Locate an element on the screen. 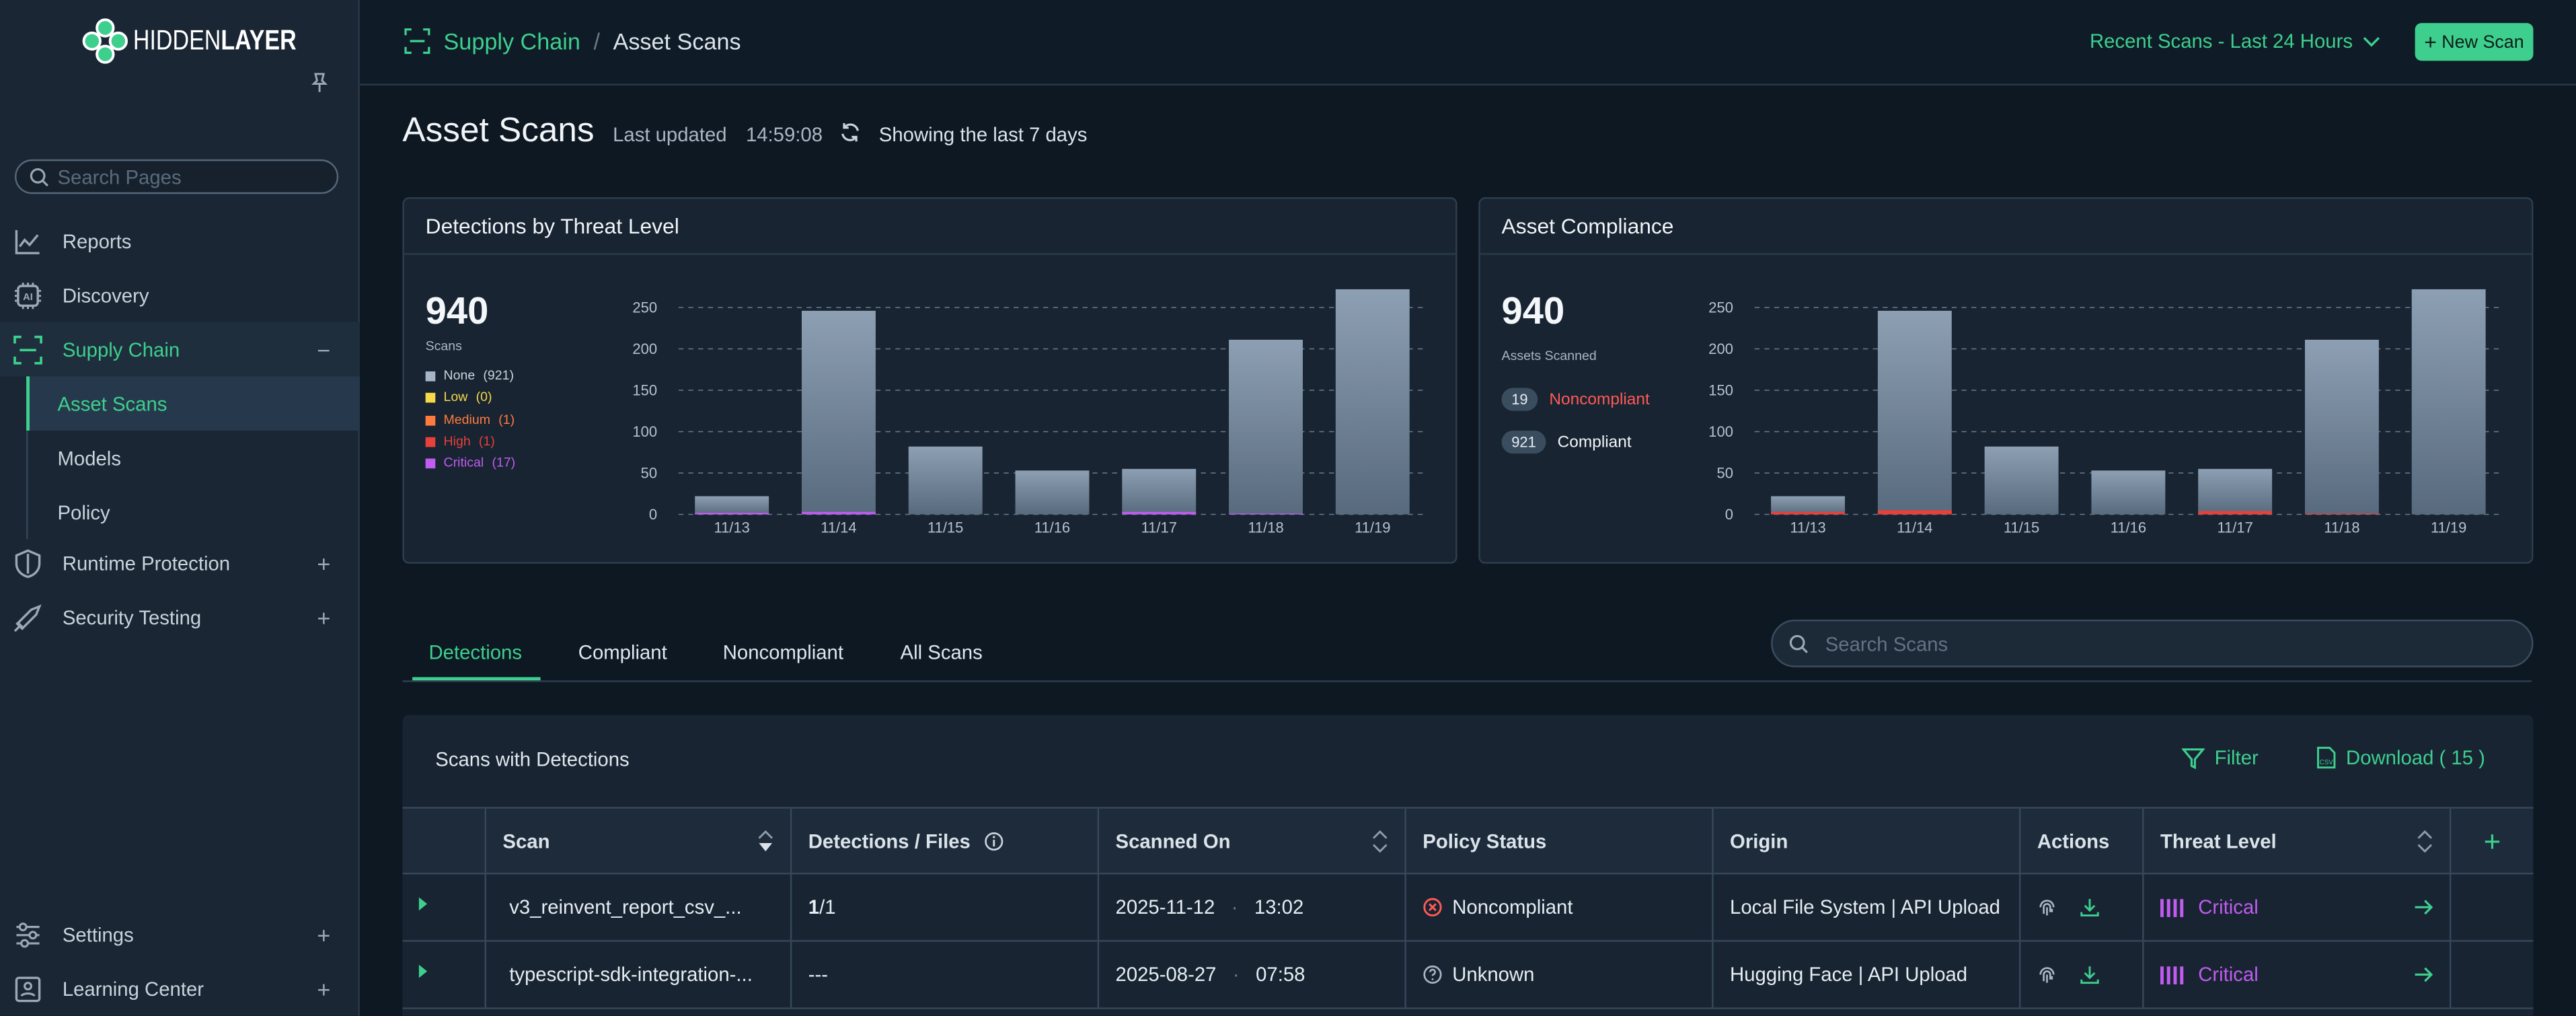 This screenshot has width=2576, height=1016. sword-icon is located at coordinates (27, 618).